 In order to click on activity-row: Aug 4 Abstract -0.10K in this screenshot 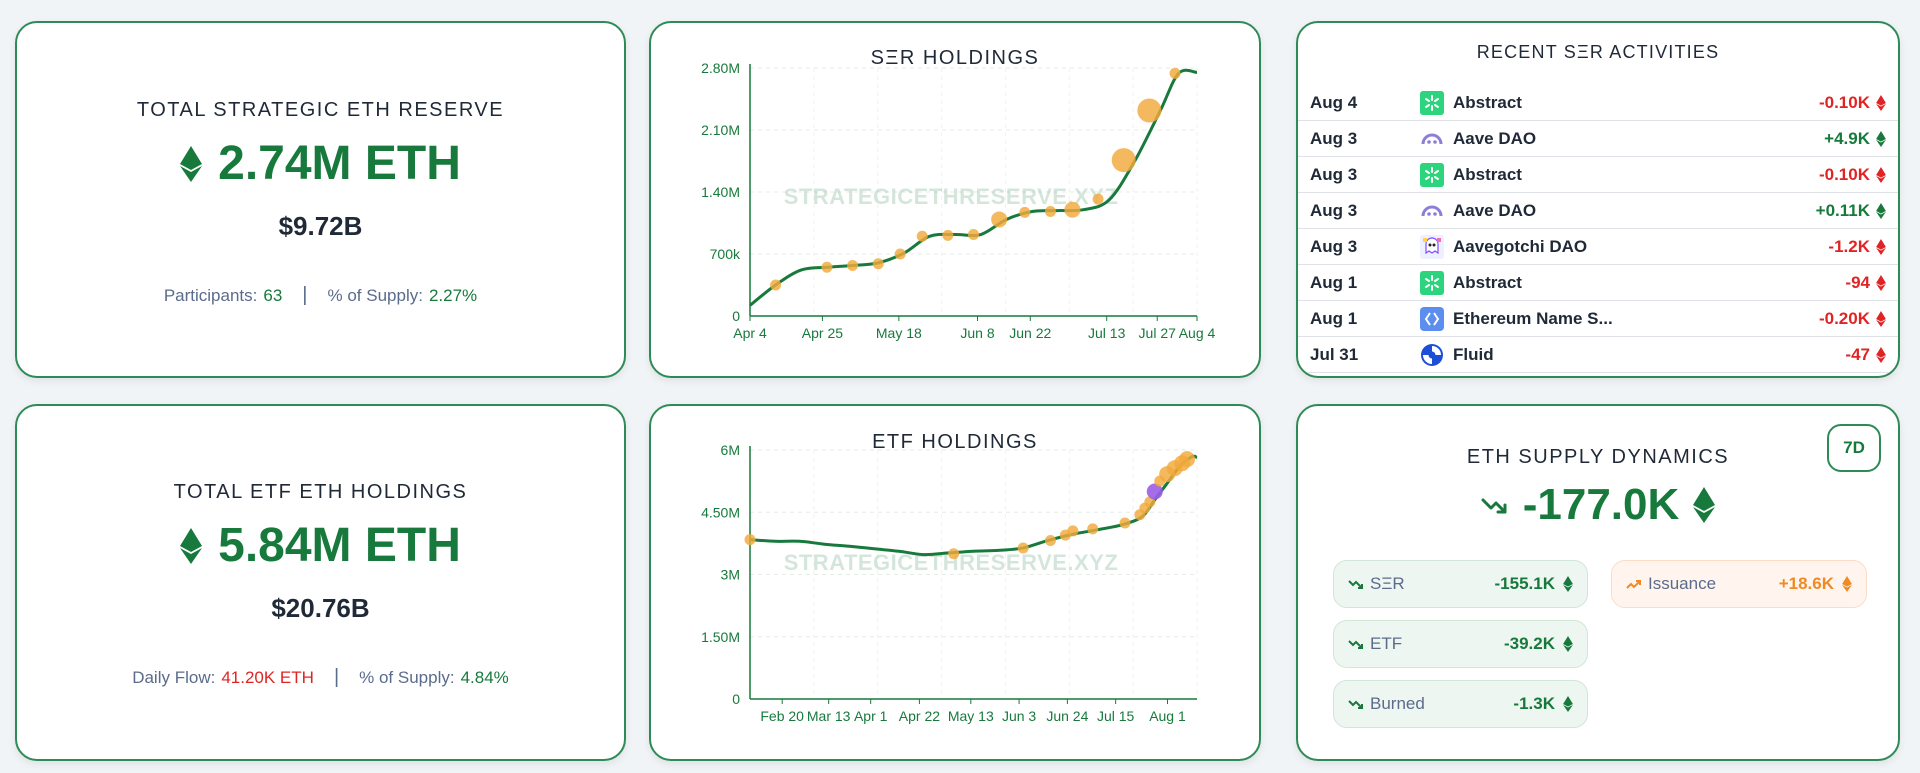, I will do `click(1598, 103)`.